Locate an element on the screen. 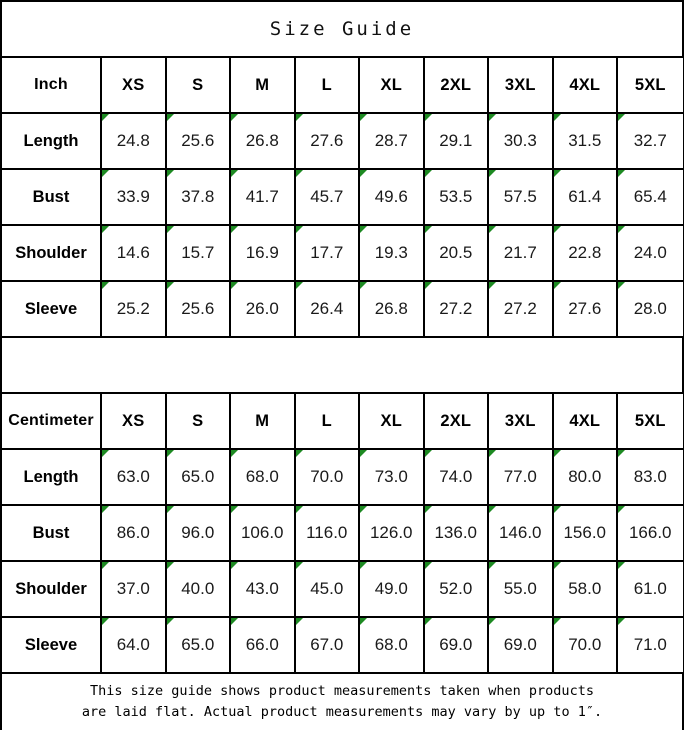 The height and width of the screenshot is (730, 684). separator-cell is located at coordinates (342, 366).